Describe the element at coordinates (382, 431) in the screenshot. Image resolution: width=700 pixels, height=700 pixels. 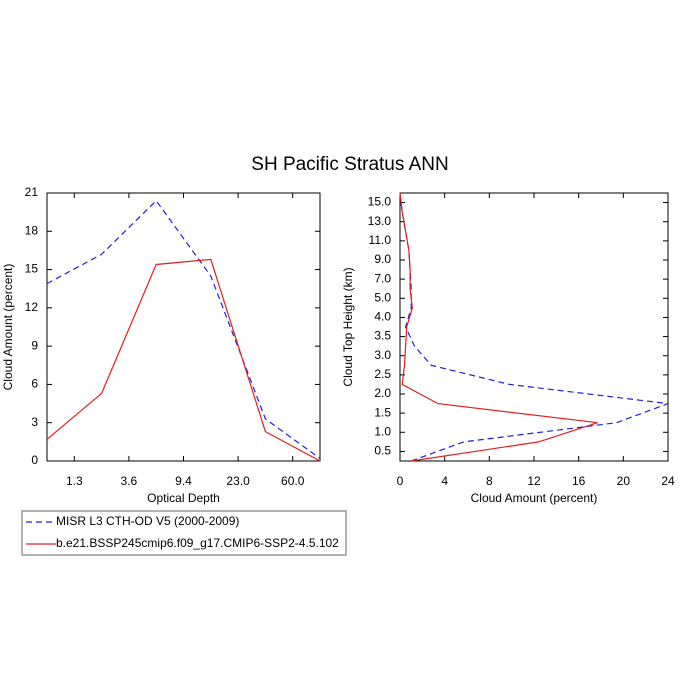
I see `y-tick-label: 1.0` at that location.